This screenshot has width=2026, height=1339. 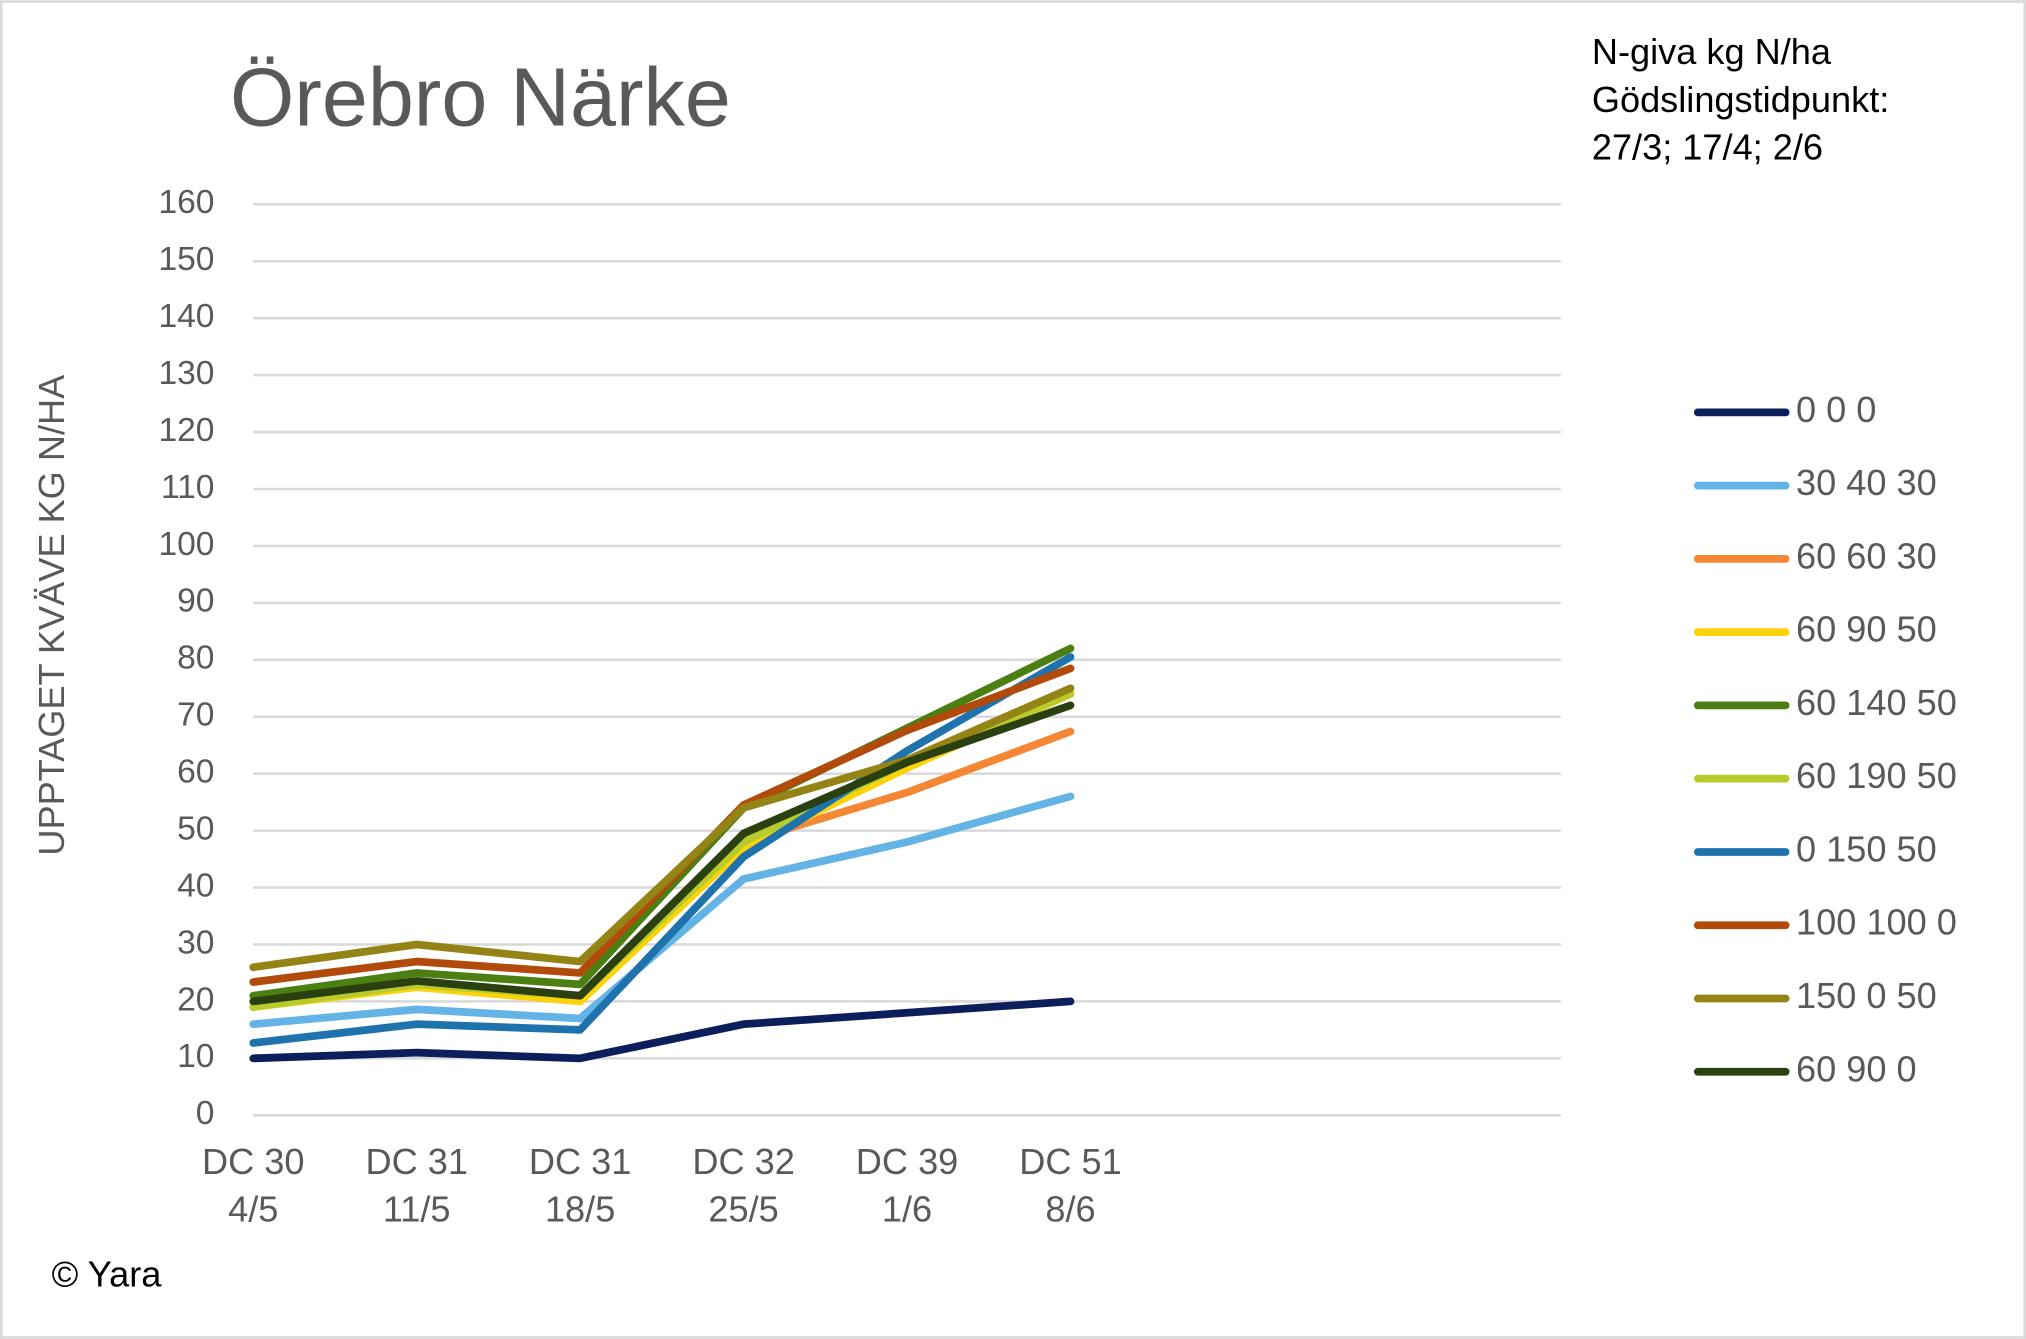 I want to click on legend-label: 0 0 0, so click(x=1836, y=409).